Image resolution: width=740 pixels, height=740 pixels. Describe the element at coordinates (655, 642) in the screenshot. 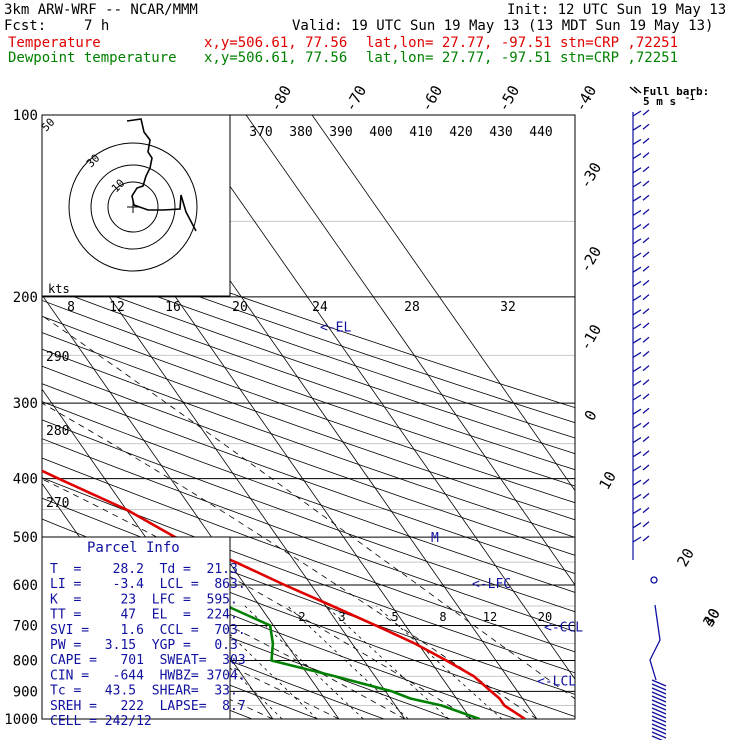

I see `lower-barb-staff` at that location.